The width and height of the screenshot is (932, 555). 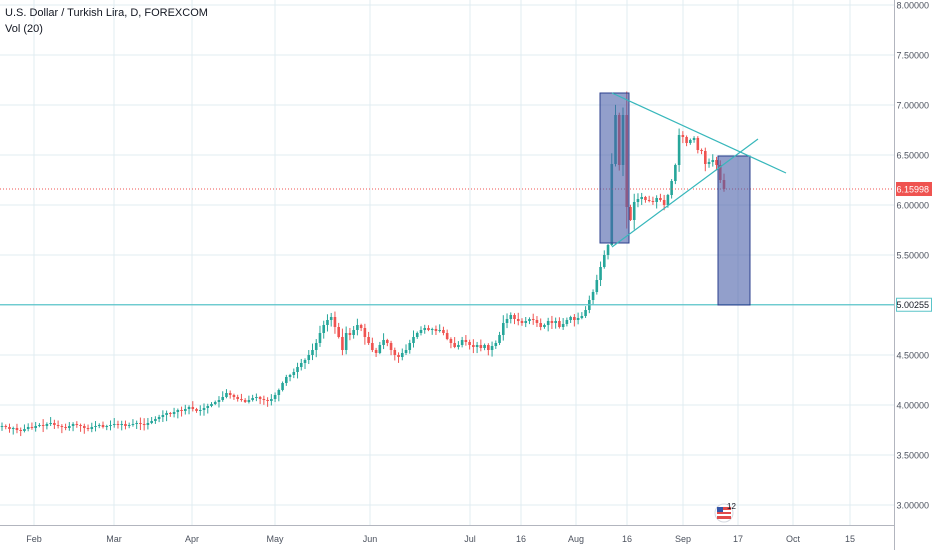 What do you see at coordinates (912, 256) in the screenshot?
I see `y-tick-label: 5.50000` at bounding box center [912, 256].